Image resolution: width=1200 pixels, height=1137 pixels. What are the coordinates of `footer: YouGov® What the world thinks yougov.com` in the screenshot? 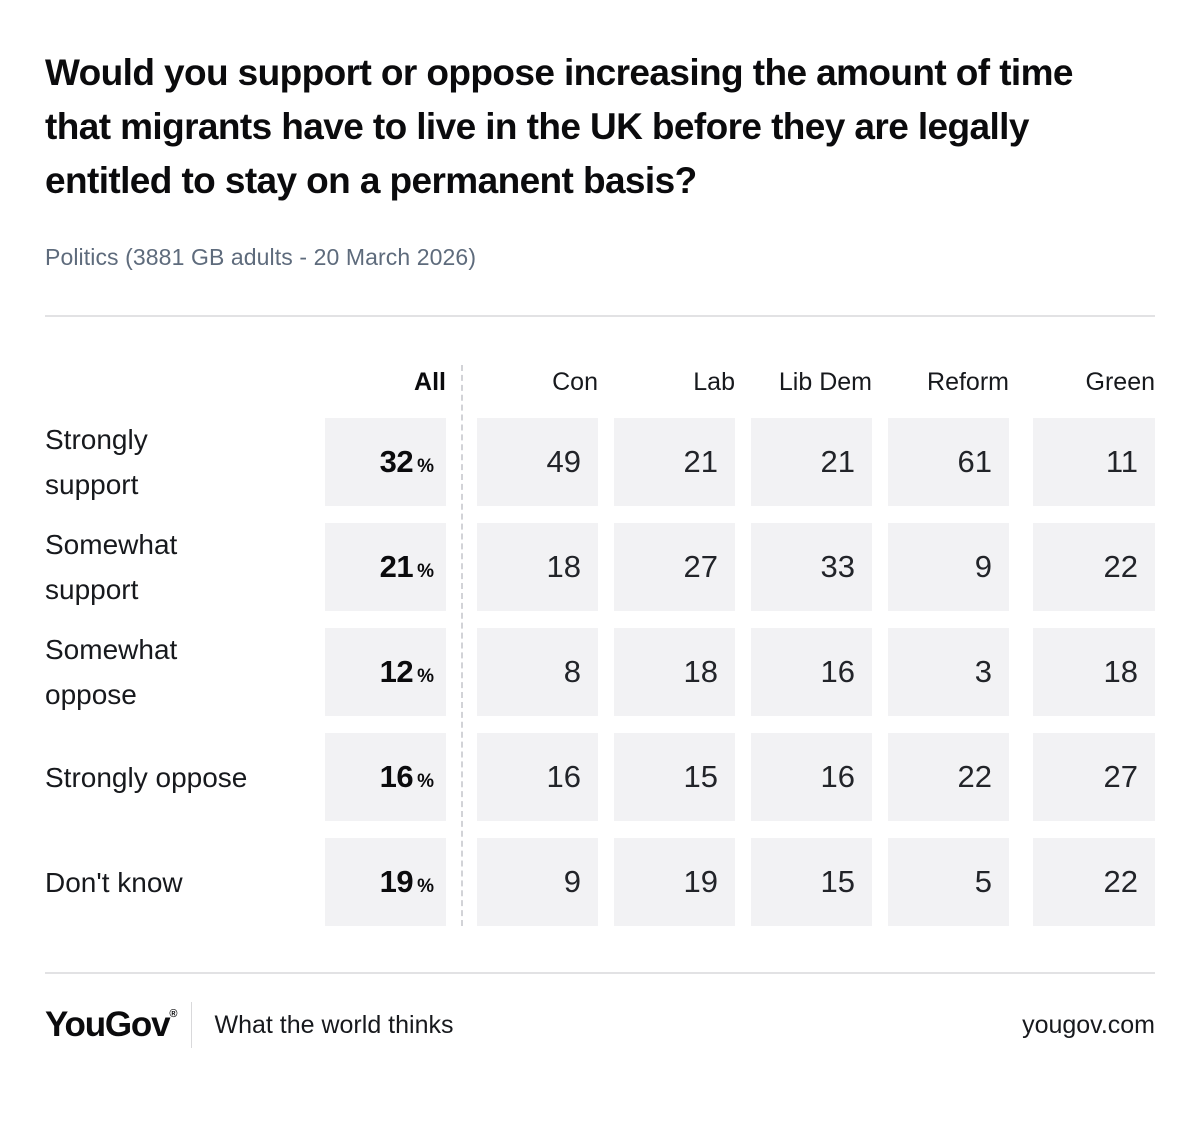 It's located at (600, 1025).